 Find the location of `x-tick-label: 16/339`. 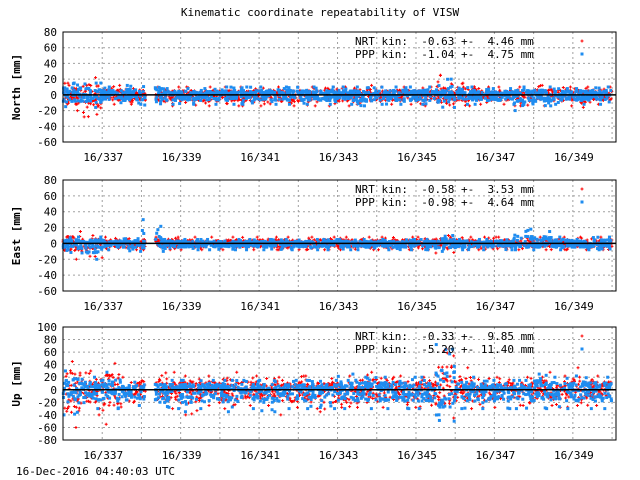

x-tick-label: 16/339 is located at coordinates (182, 306).